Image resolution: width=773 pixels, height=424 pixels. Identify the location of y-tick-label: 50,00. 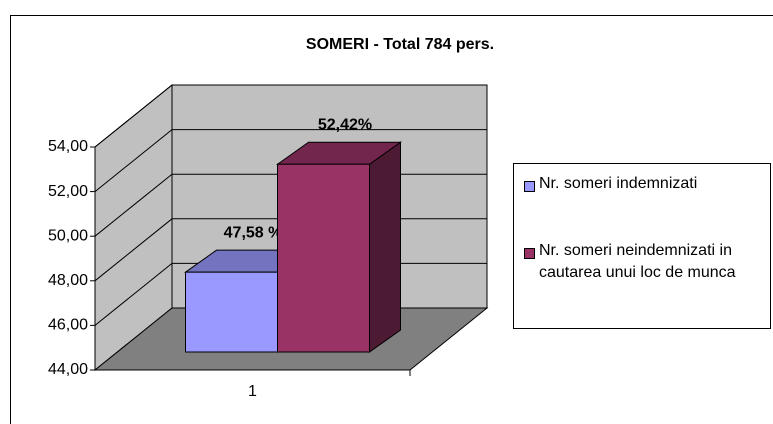
(68, 235).